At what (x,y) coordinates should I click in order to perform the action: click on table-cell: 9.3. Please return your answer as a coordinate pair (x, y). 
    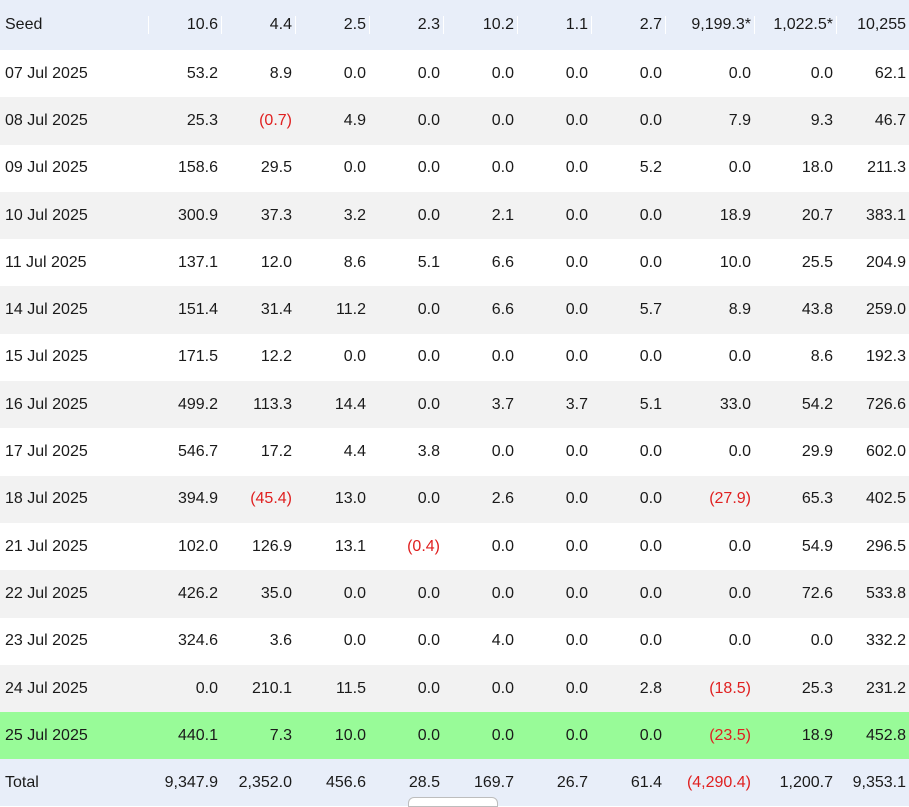
    Looking at the image, I should click on (821, 120).